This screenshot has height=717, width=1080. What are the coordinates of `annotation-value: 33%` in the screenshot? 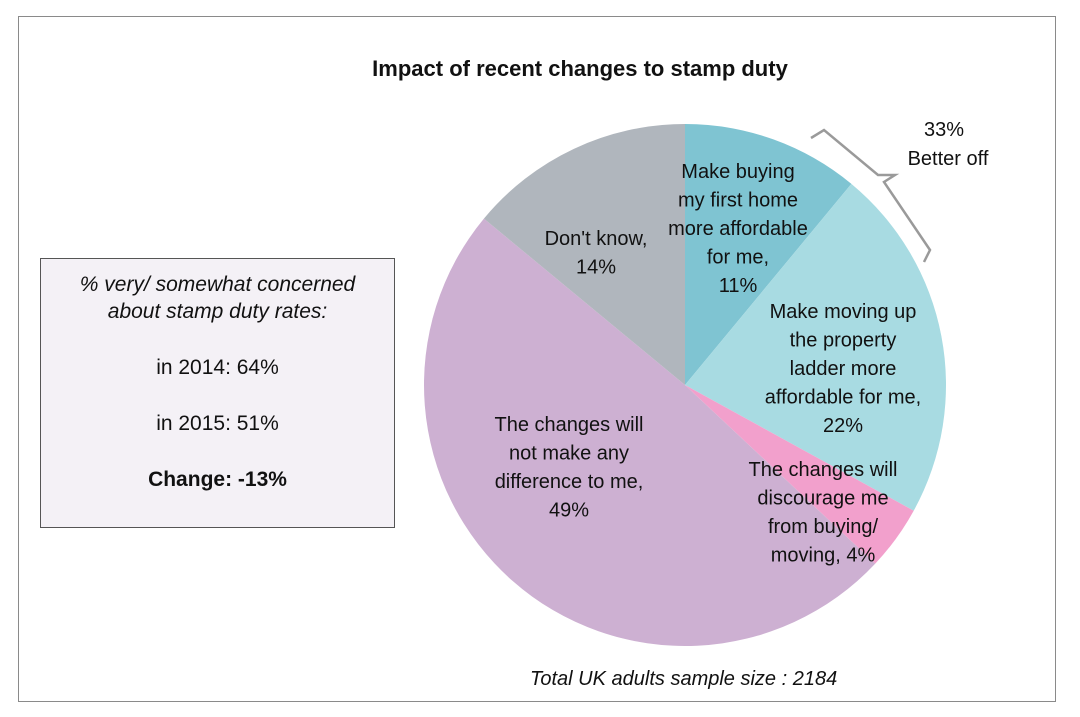 It's located at (944, 130).